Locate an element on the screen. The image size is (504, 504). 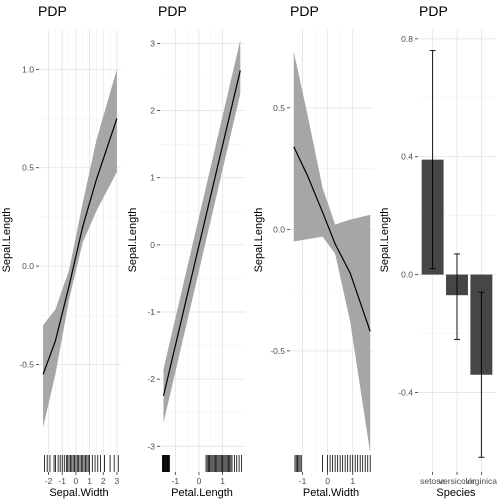
y-tick-label: 1 is located at coordinates (152, 178).